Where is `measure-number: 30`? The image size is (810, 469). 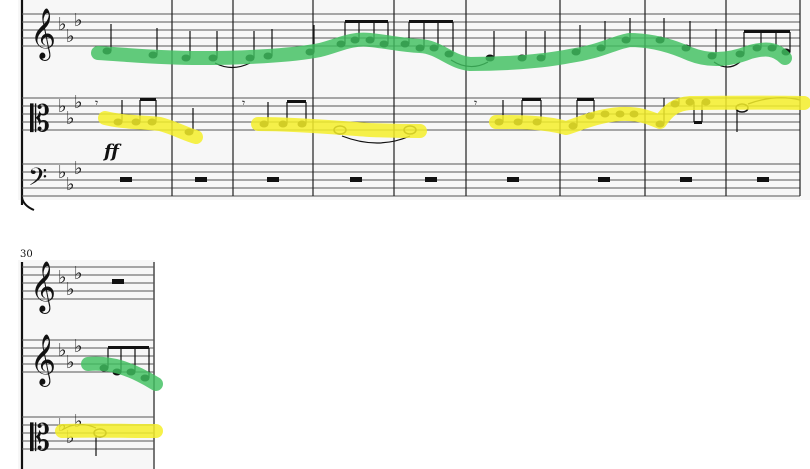
measure-number: 30 is located at coordinates (26, 254).